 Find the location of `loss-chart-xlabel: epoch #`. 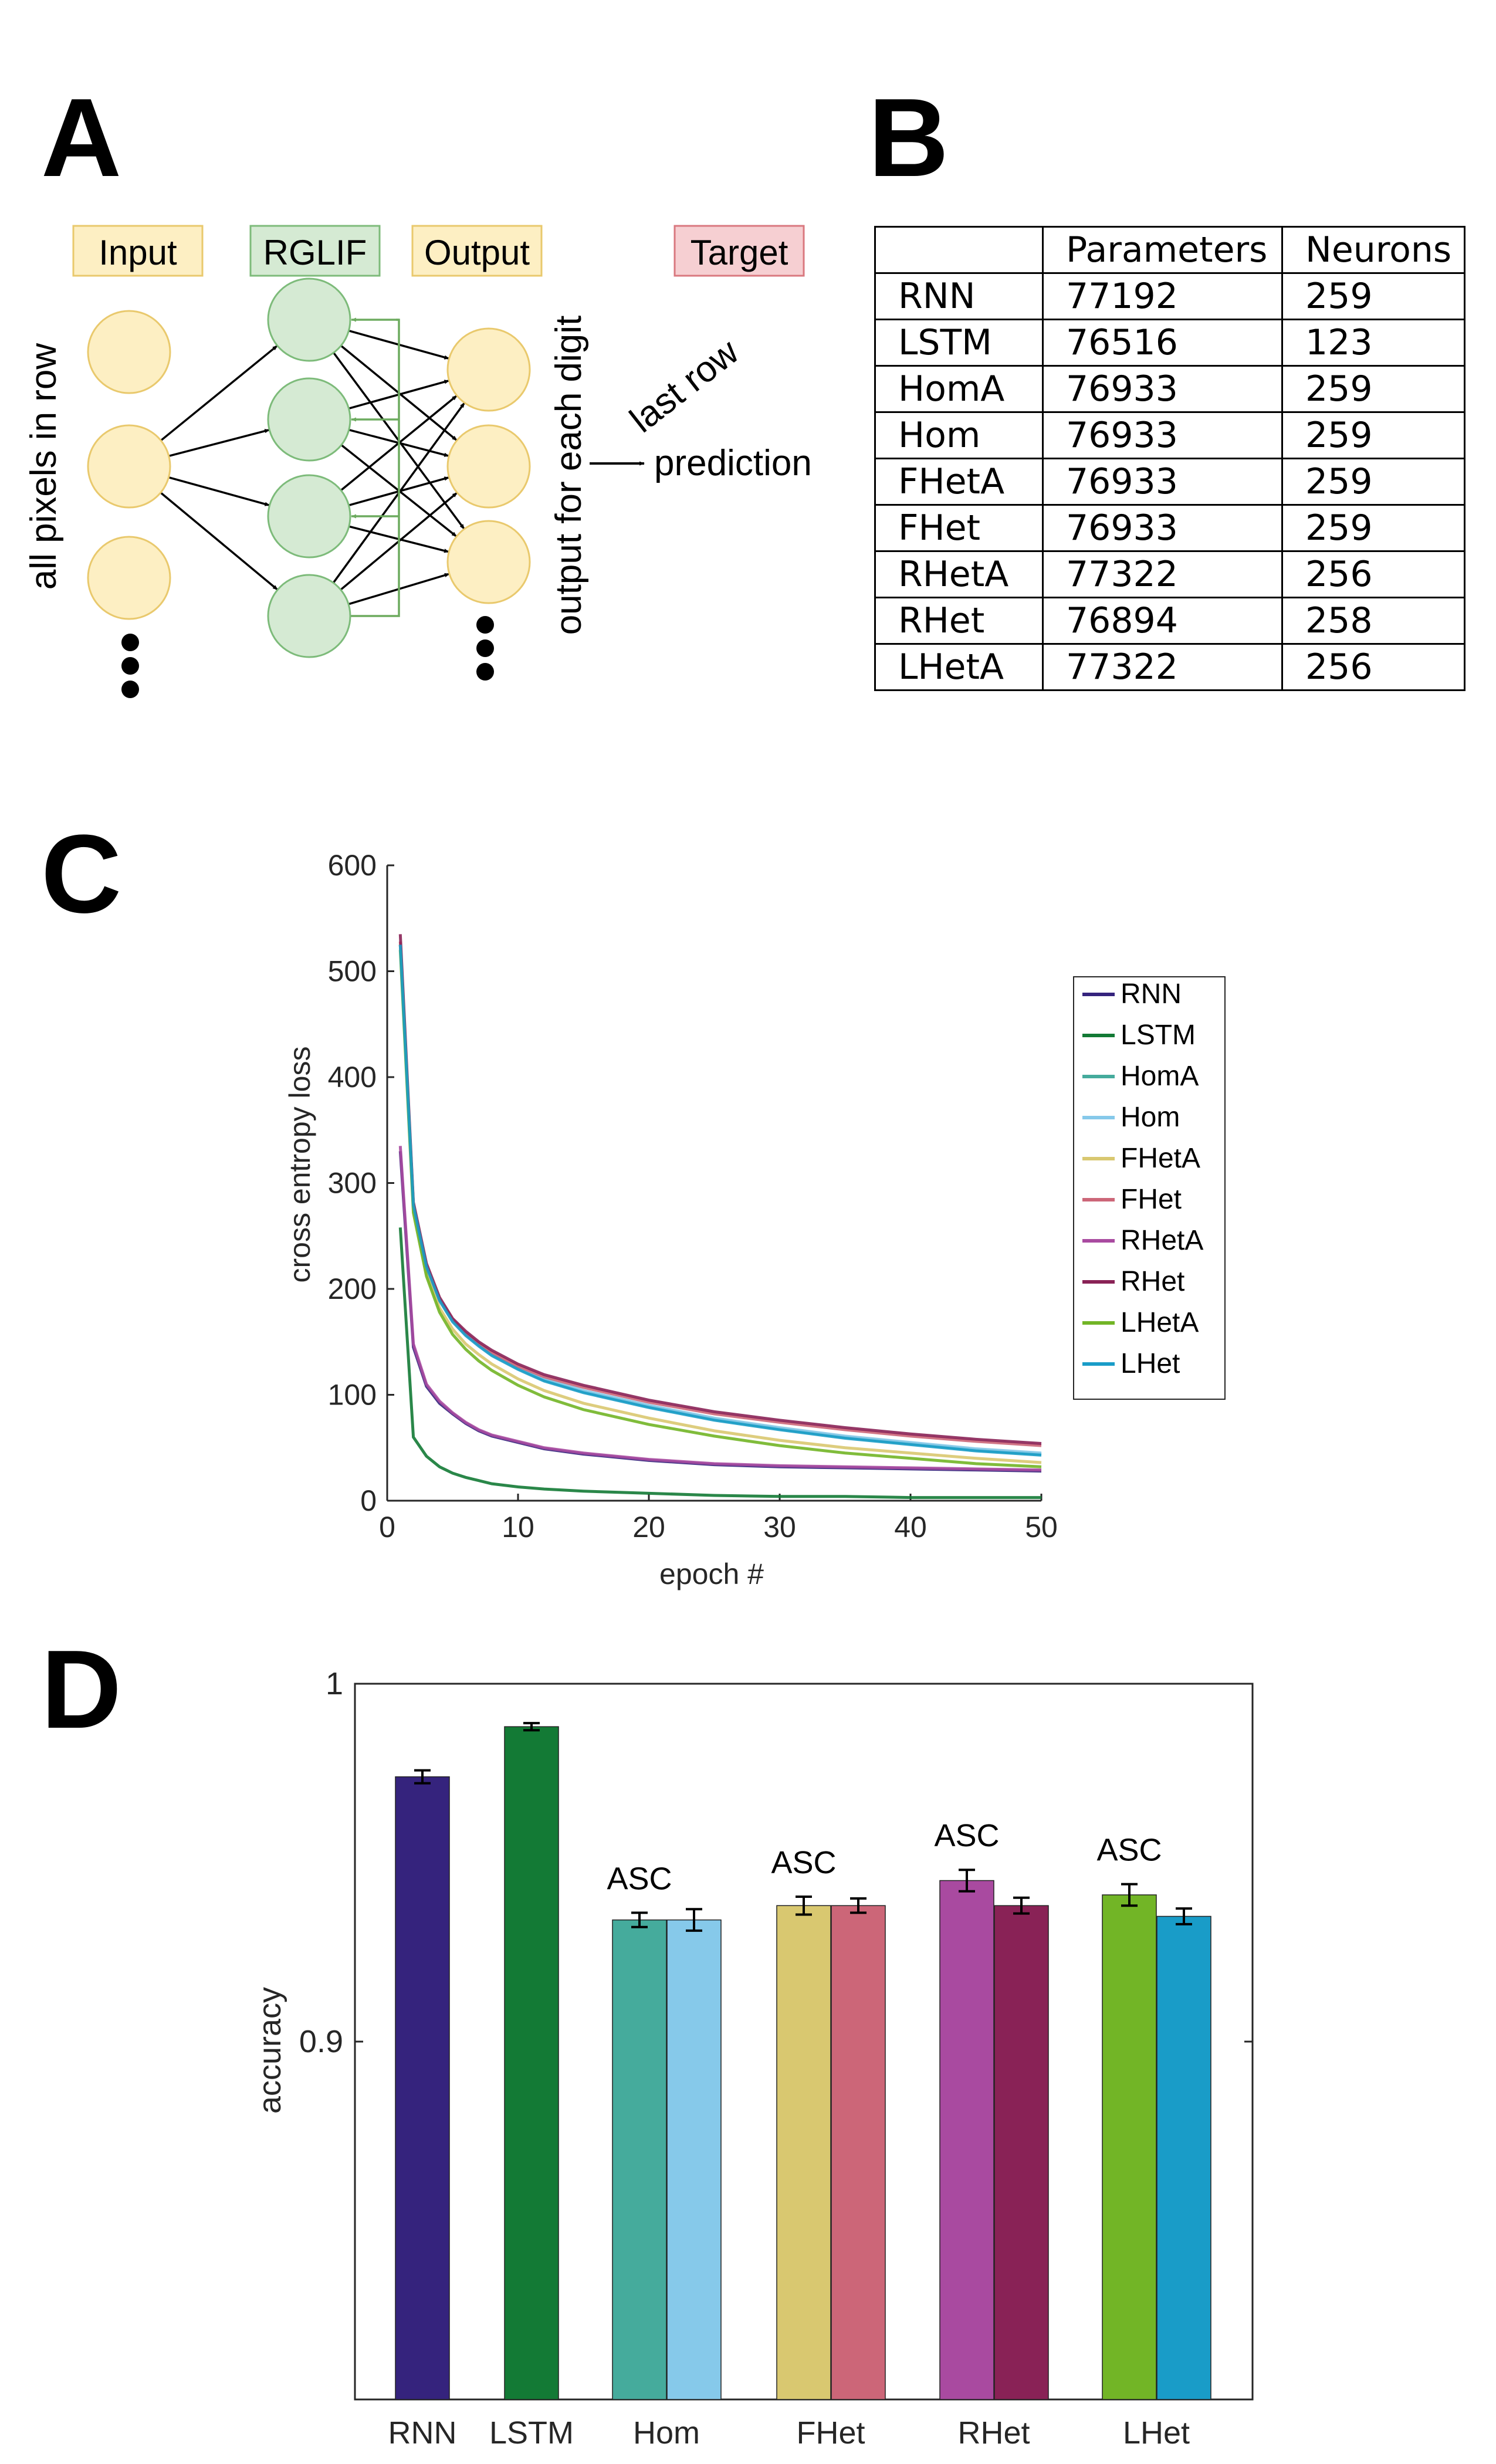

loss-chart-xlabel: epoch # is located at coordinates (711, 1574).